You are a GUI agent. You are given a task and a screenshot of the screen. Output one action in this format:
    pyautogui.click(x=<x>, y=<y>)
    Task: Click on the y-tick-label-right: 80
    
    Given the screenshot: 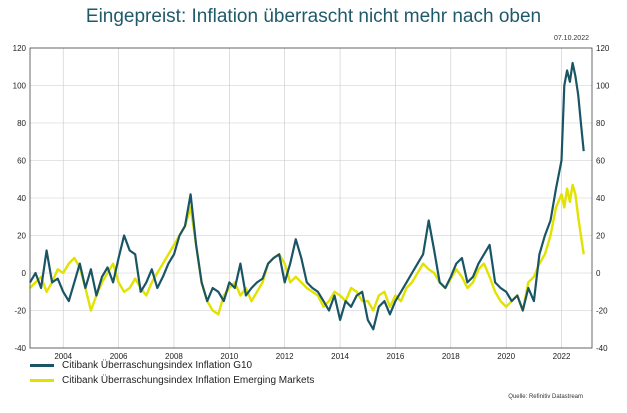 What is the action you would take?
    pyautogui.click(x=600, y=123)
    